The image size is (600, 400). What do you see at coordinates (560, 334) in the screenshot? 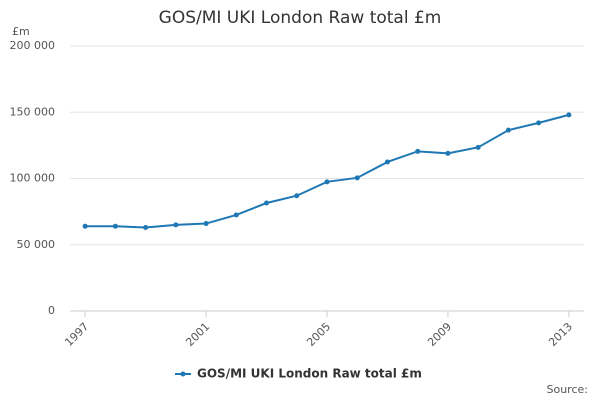
I see `x-tick-label: 2013` at bounding box center [560, 334].